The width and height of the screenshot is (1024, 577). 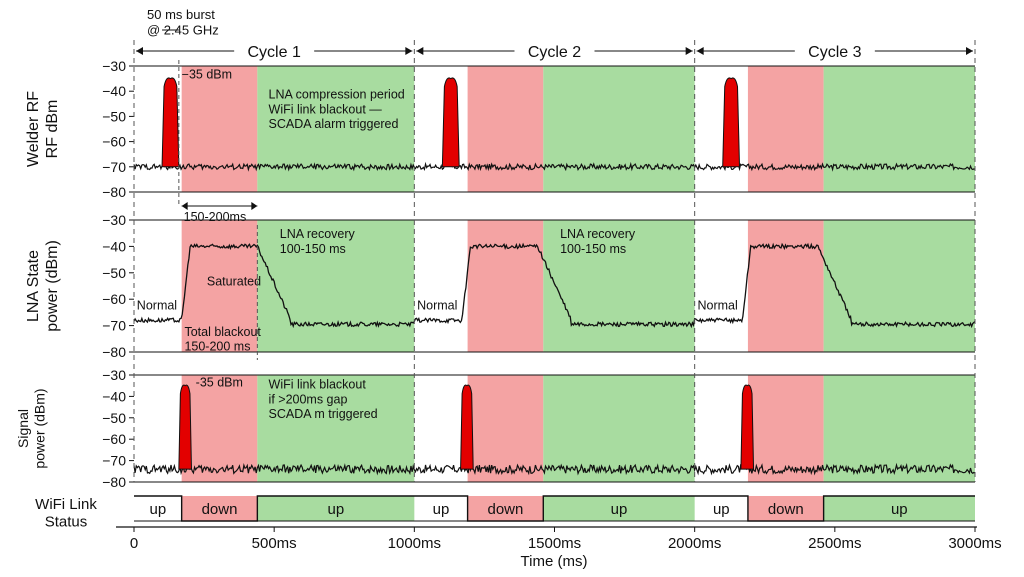 I want to click on span-label: 150-200ms, so click(x=215, y=217).